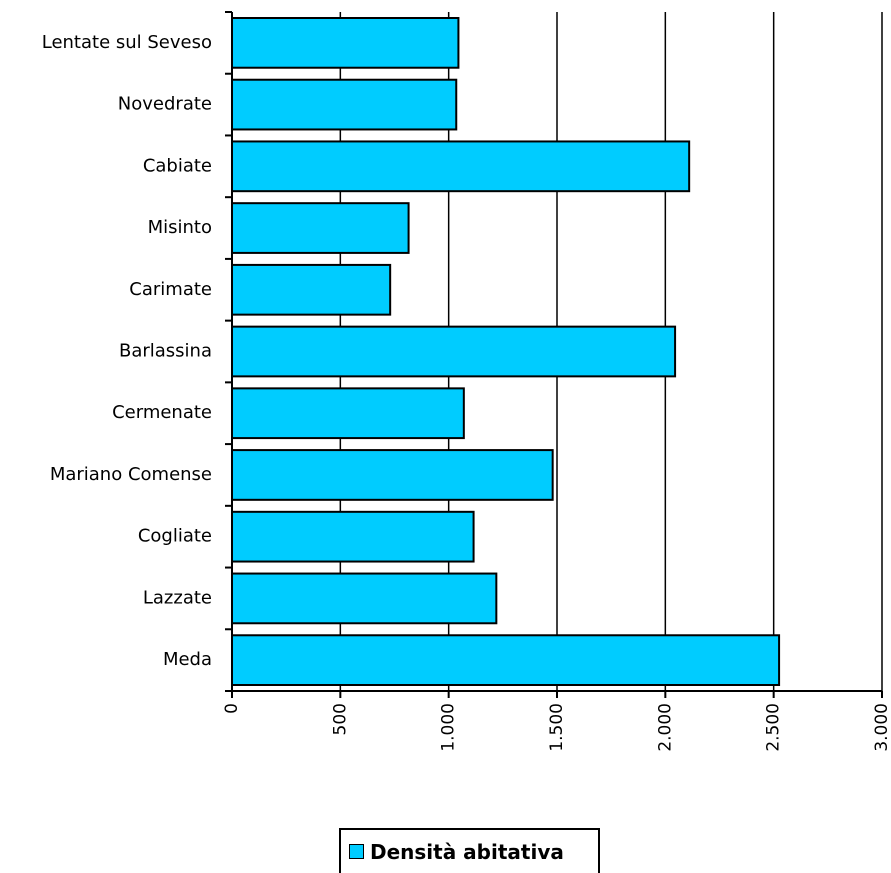 The height and width of the screenshot is (873, 891). I want to click on legend: Densità abitativa, so click(469, 850).